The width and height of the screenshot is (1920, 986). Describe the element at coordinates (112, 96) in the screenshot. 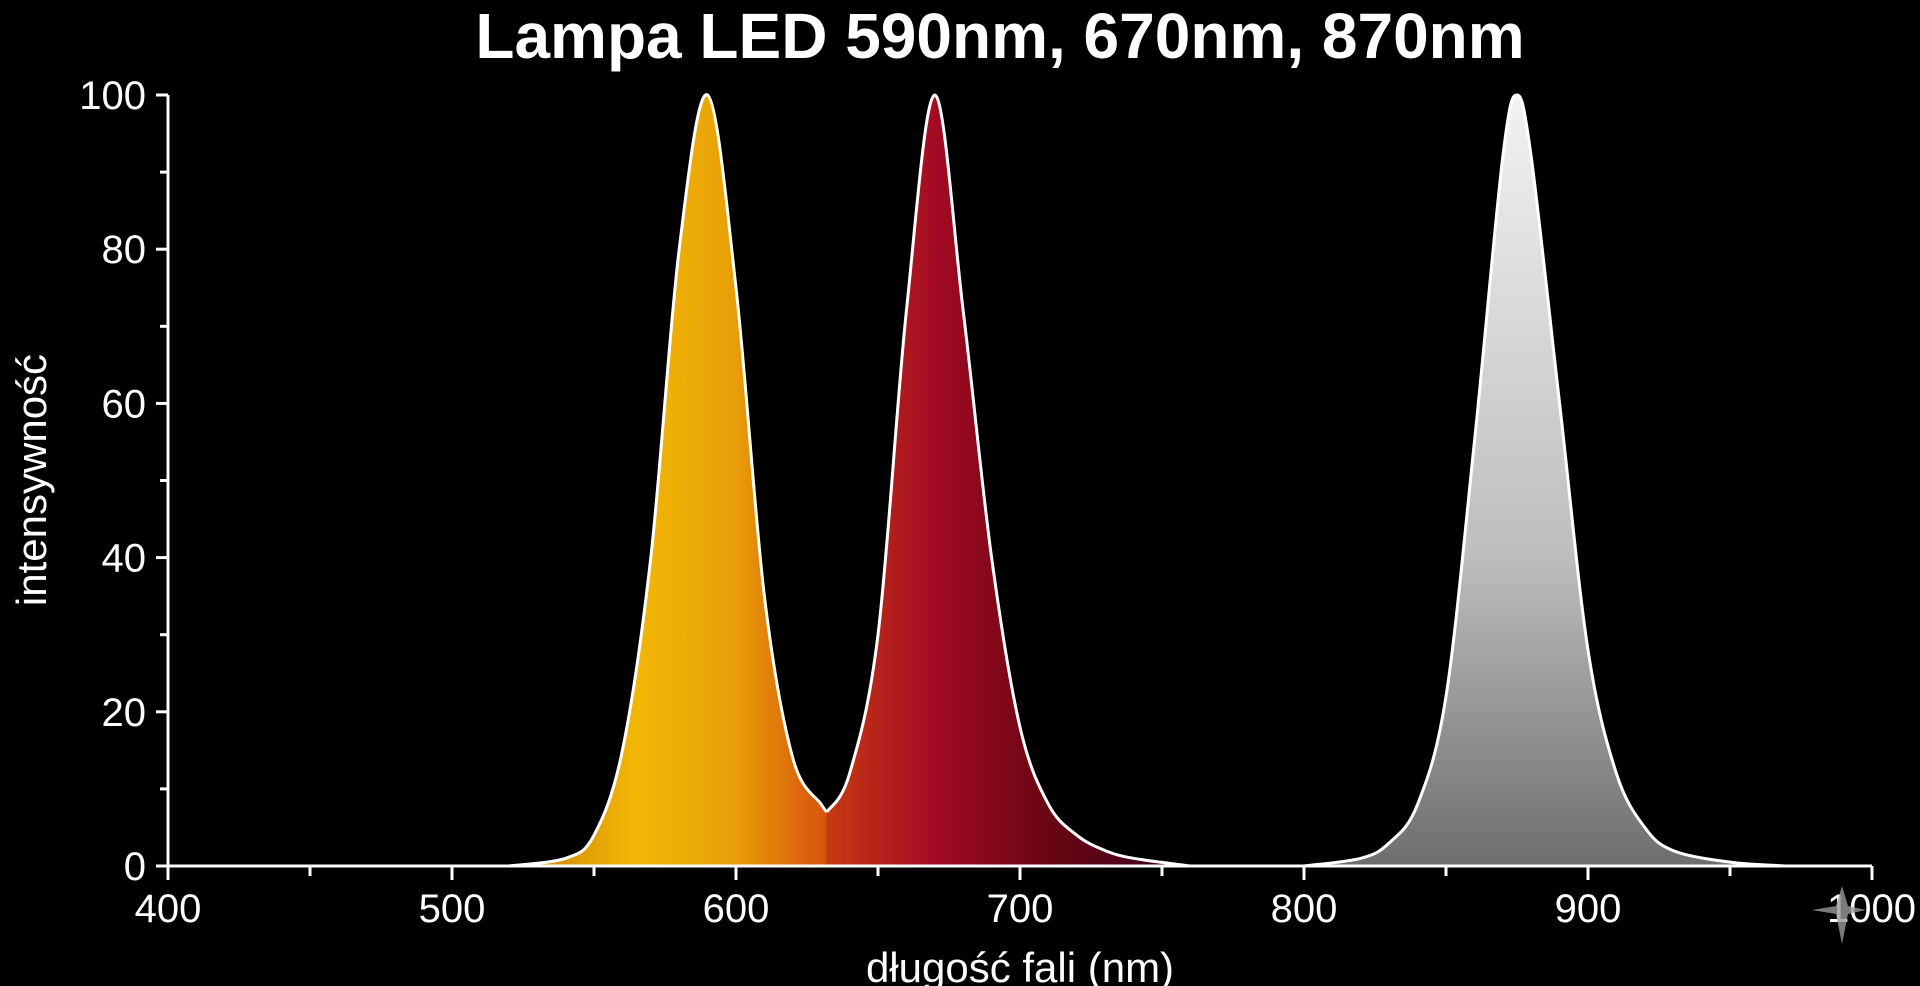

I see `y-tick-label: 100` at that location.